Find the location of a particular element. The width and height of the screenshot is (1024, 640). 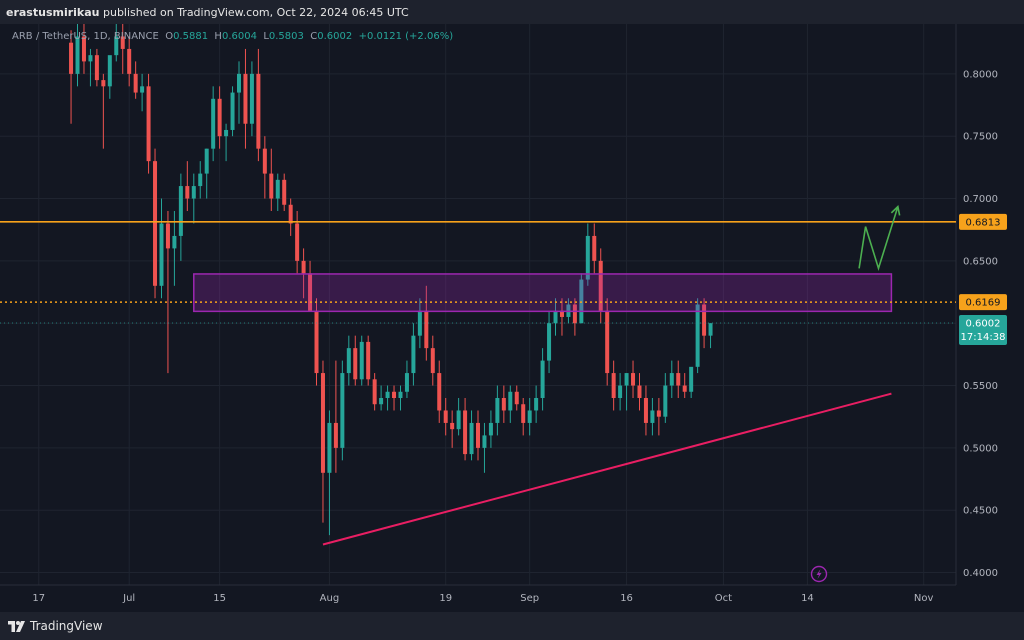

brand: TradingView is located at coordinates (55, 626).